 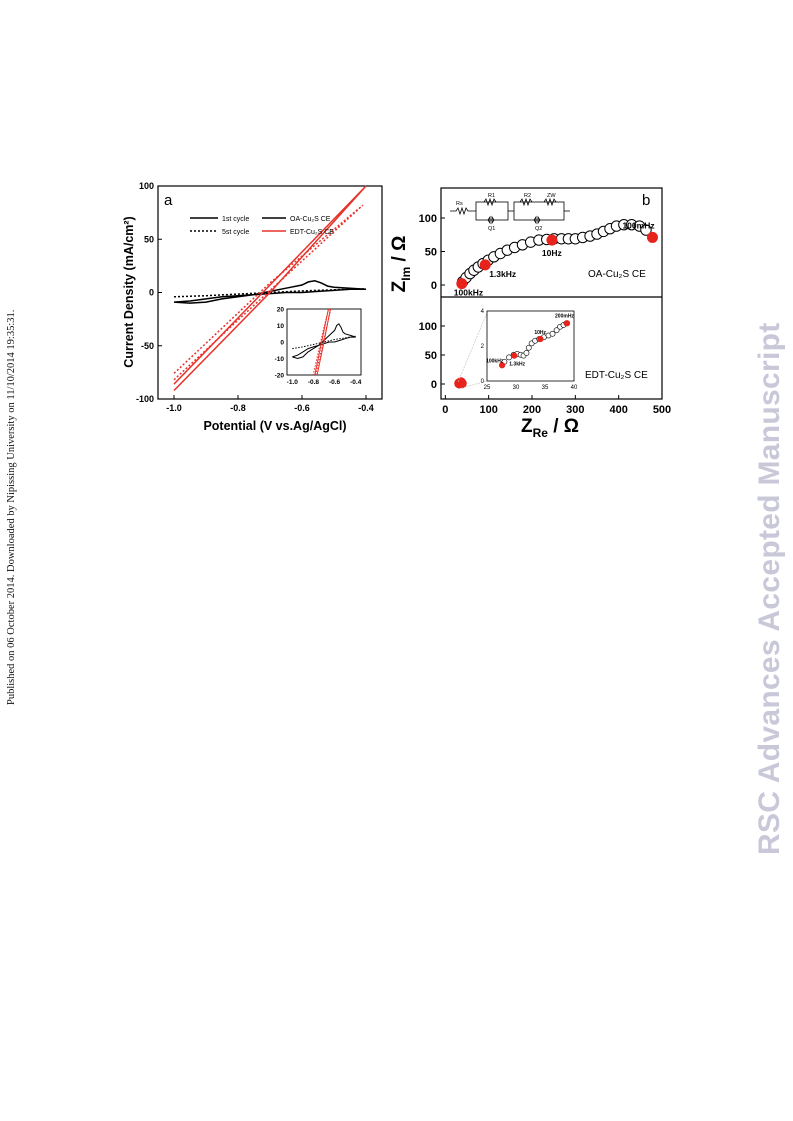 I want to click on panel-b-letter: b, so click(x=646, y=200).